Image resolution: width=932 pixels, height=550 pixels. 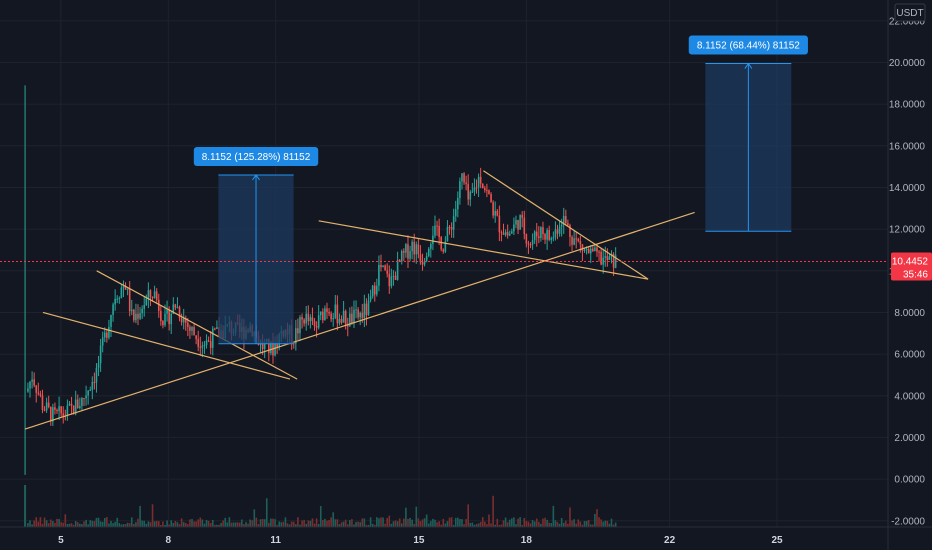 What do you see at coordinates (907, 21) in the screenshot?
I see `y-tick-label: 22.0000` at bounding box center [907, 21].